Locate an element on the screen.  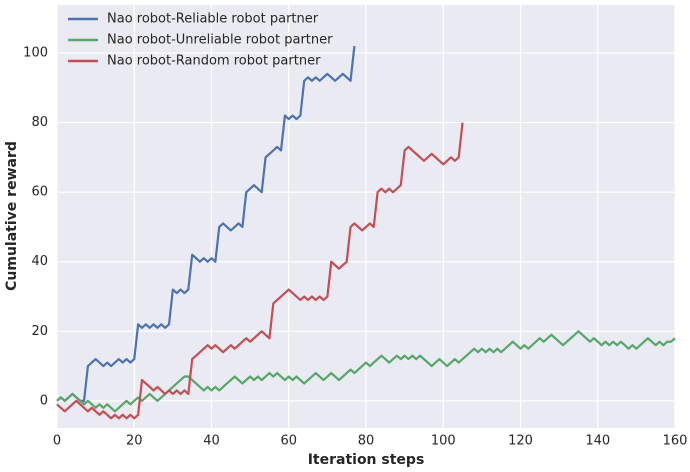
x-tick-label: 40 is located at coordinates (211, 441).